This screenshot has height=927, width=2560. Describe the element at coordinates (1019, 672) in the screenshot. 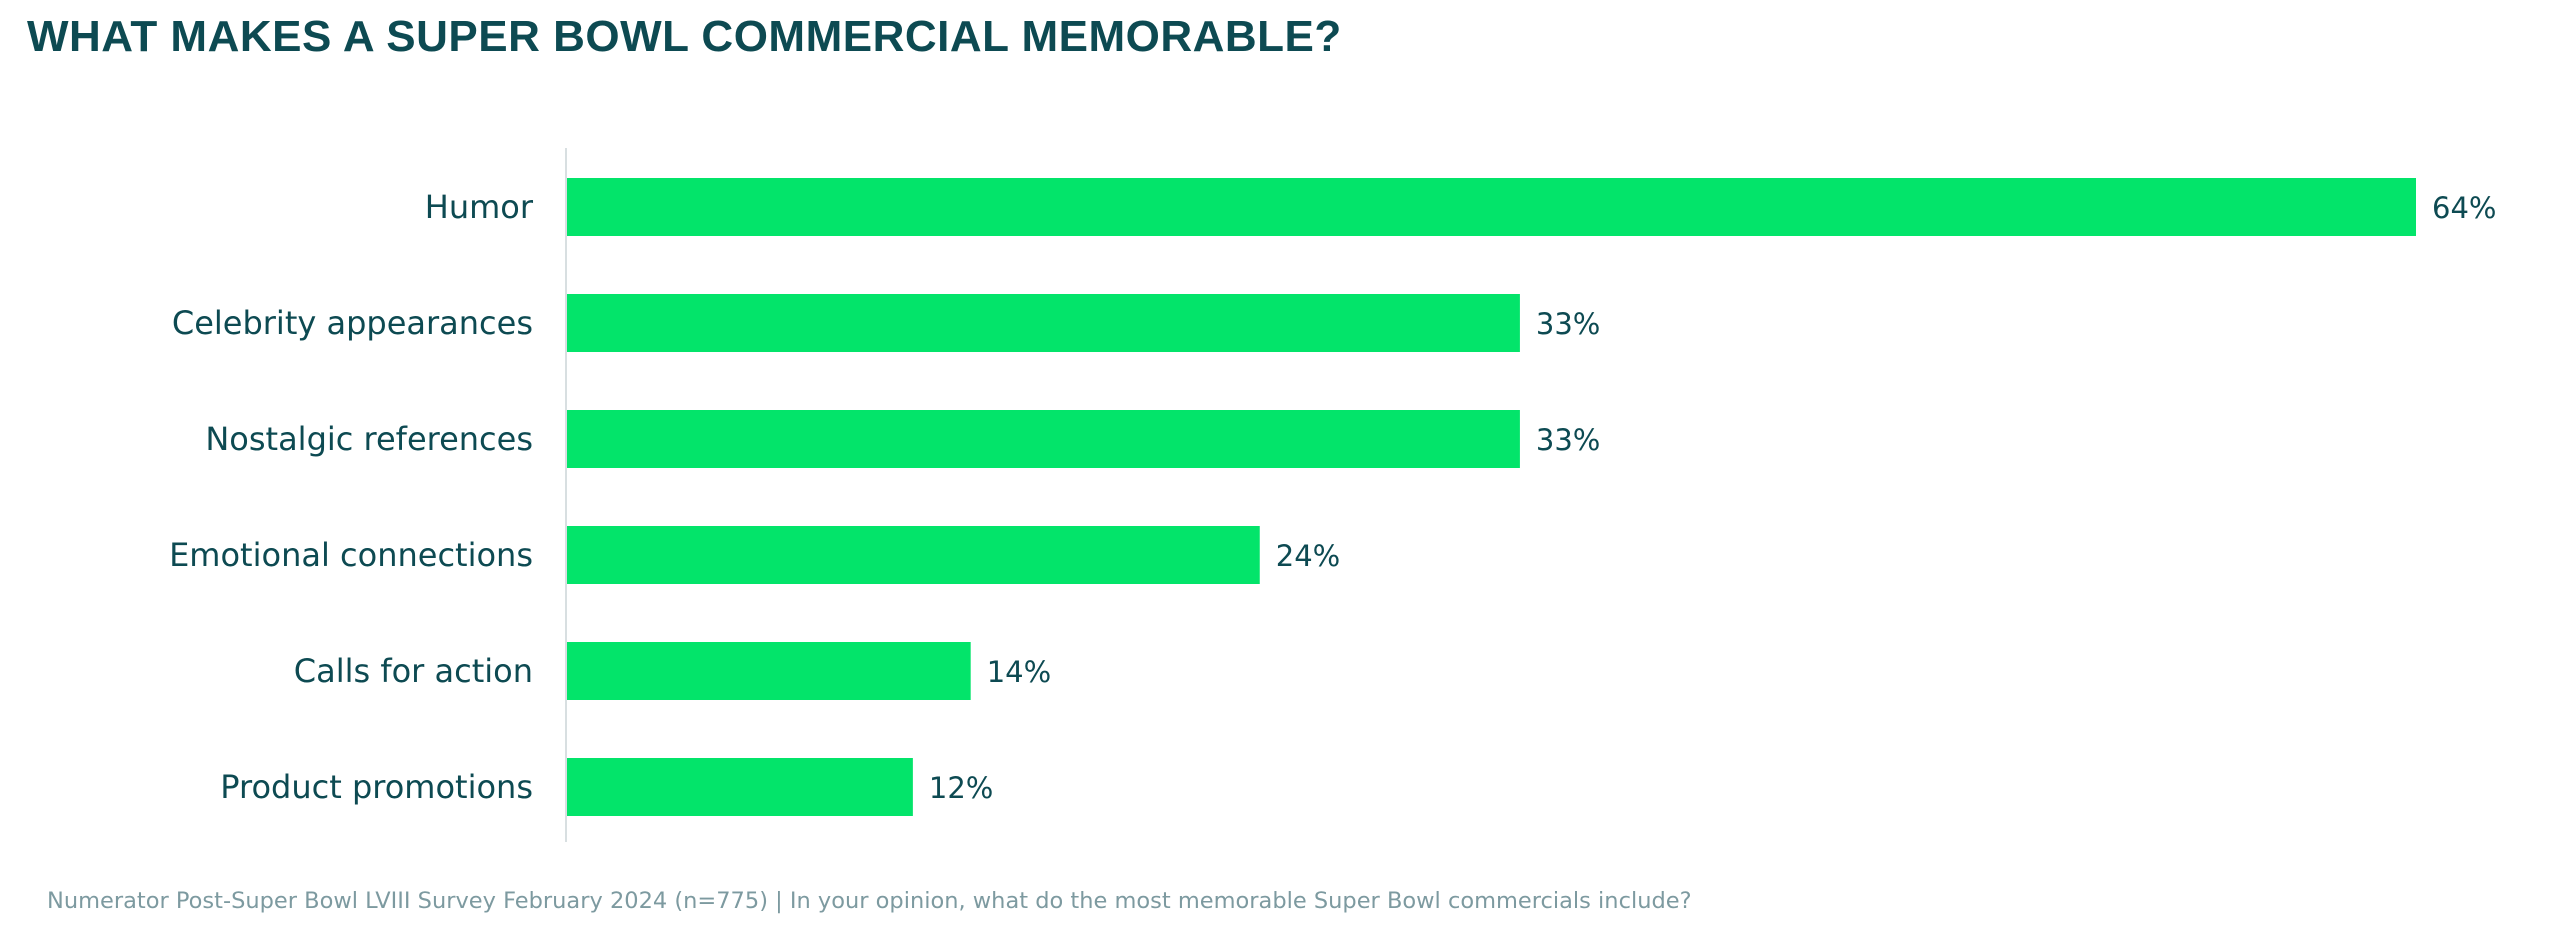

I see `value-label: 14%` at that location.